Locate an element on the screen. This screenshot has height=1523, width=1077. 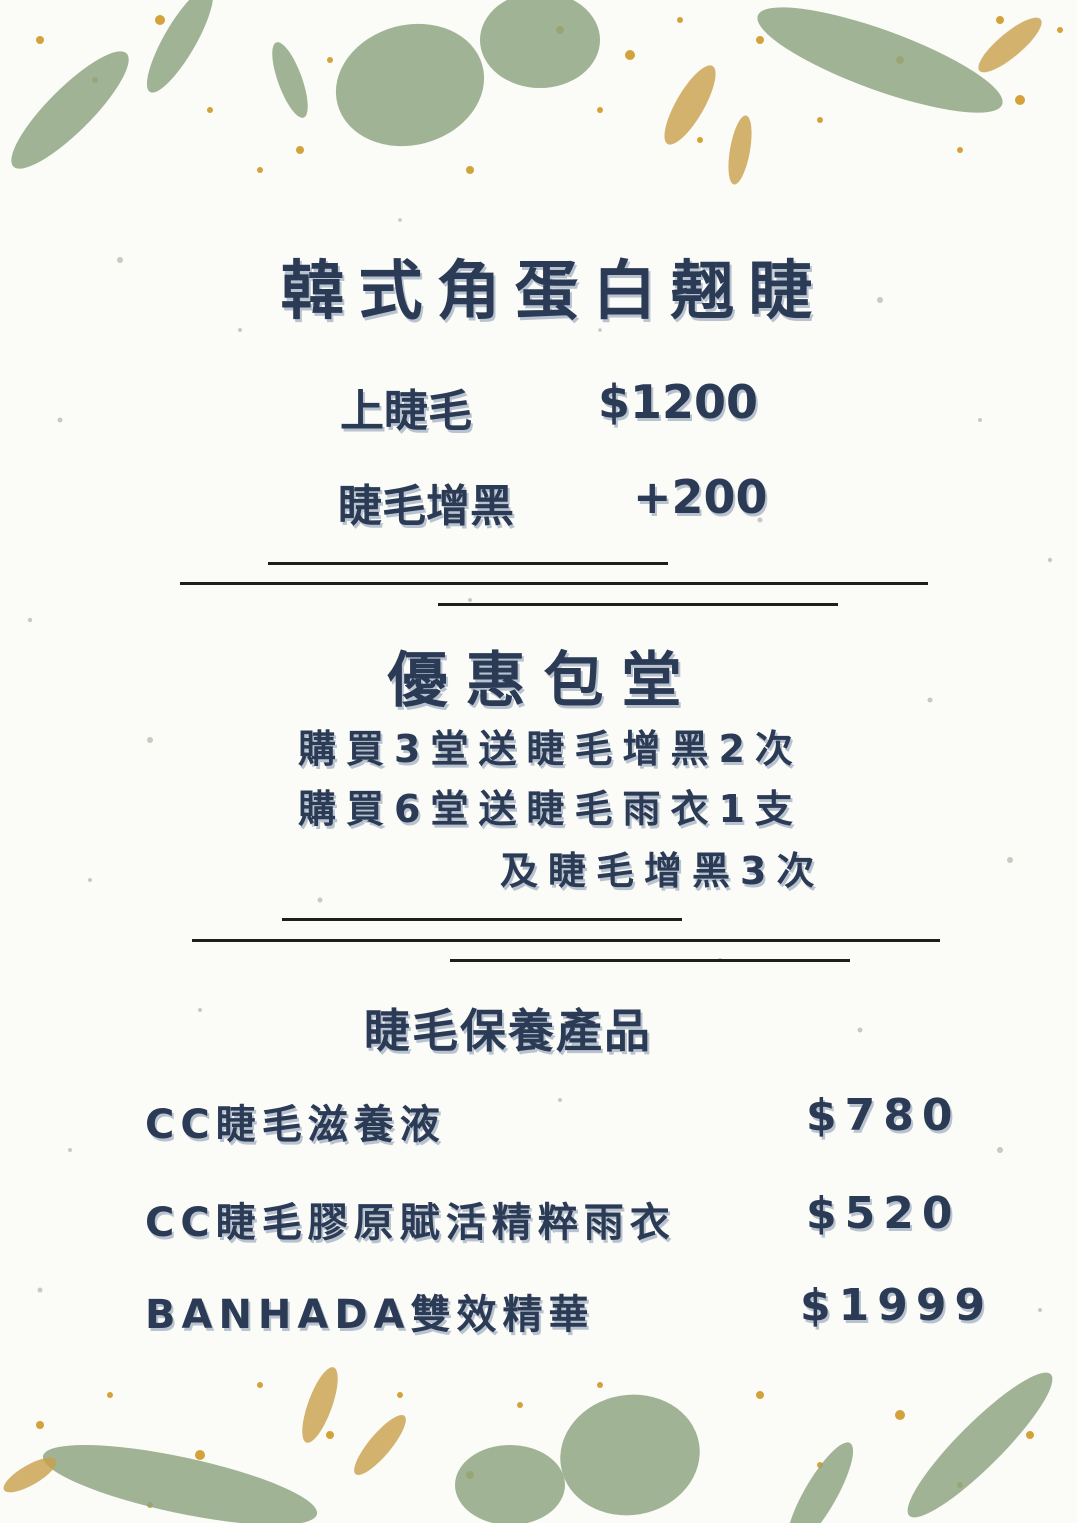
service-name: 睫毛增黑 is located at coordinates (426, 506).